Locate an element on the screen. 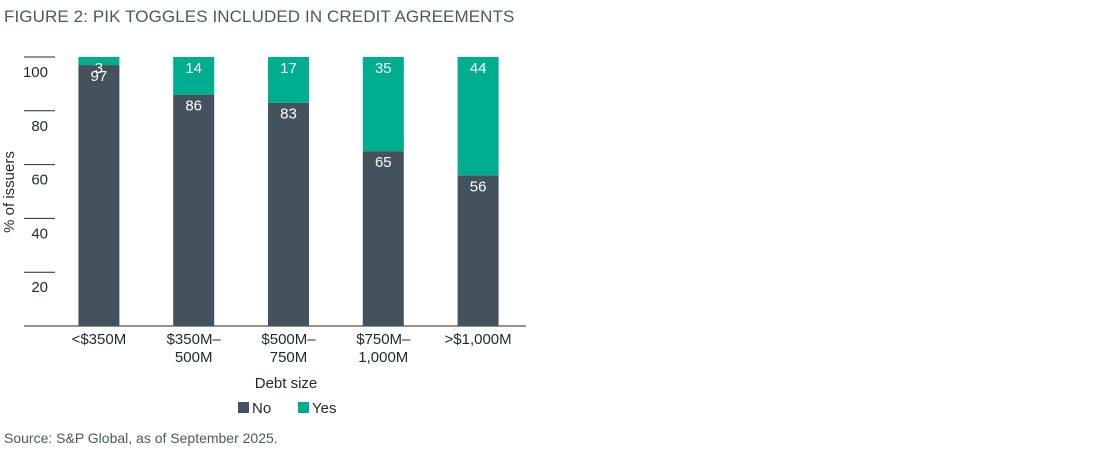  x-tick-label: $500M– 750M is located at coordinates (288, 348).